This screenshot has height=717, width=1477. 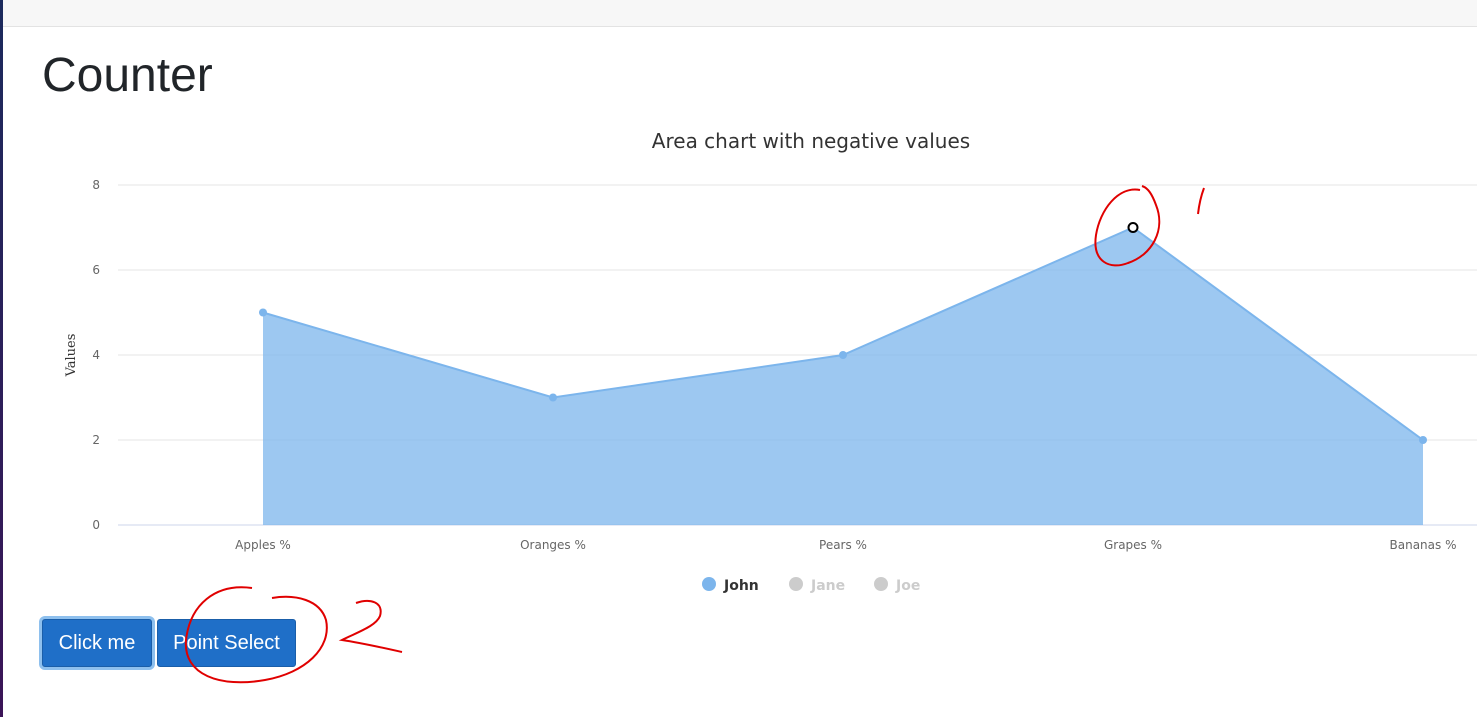 I want to click on x-tick-label: Oranges %, so click(x=553, y=545).